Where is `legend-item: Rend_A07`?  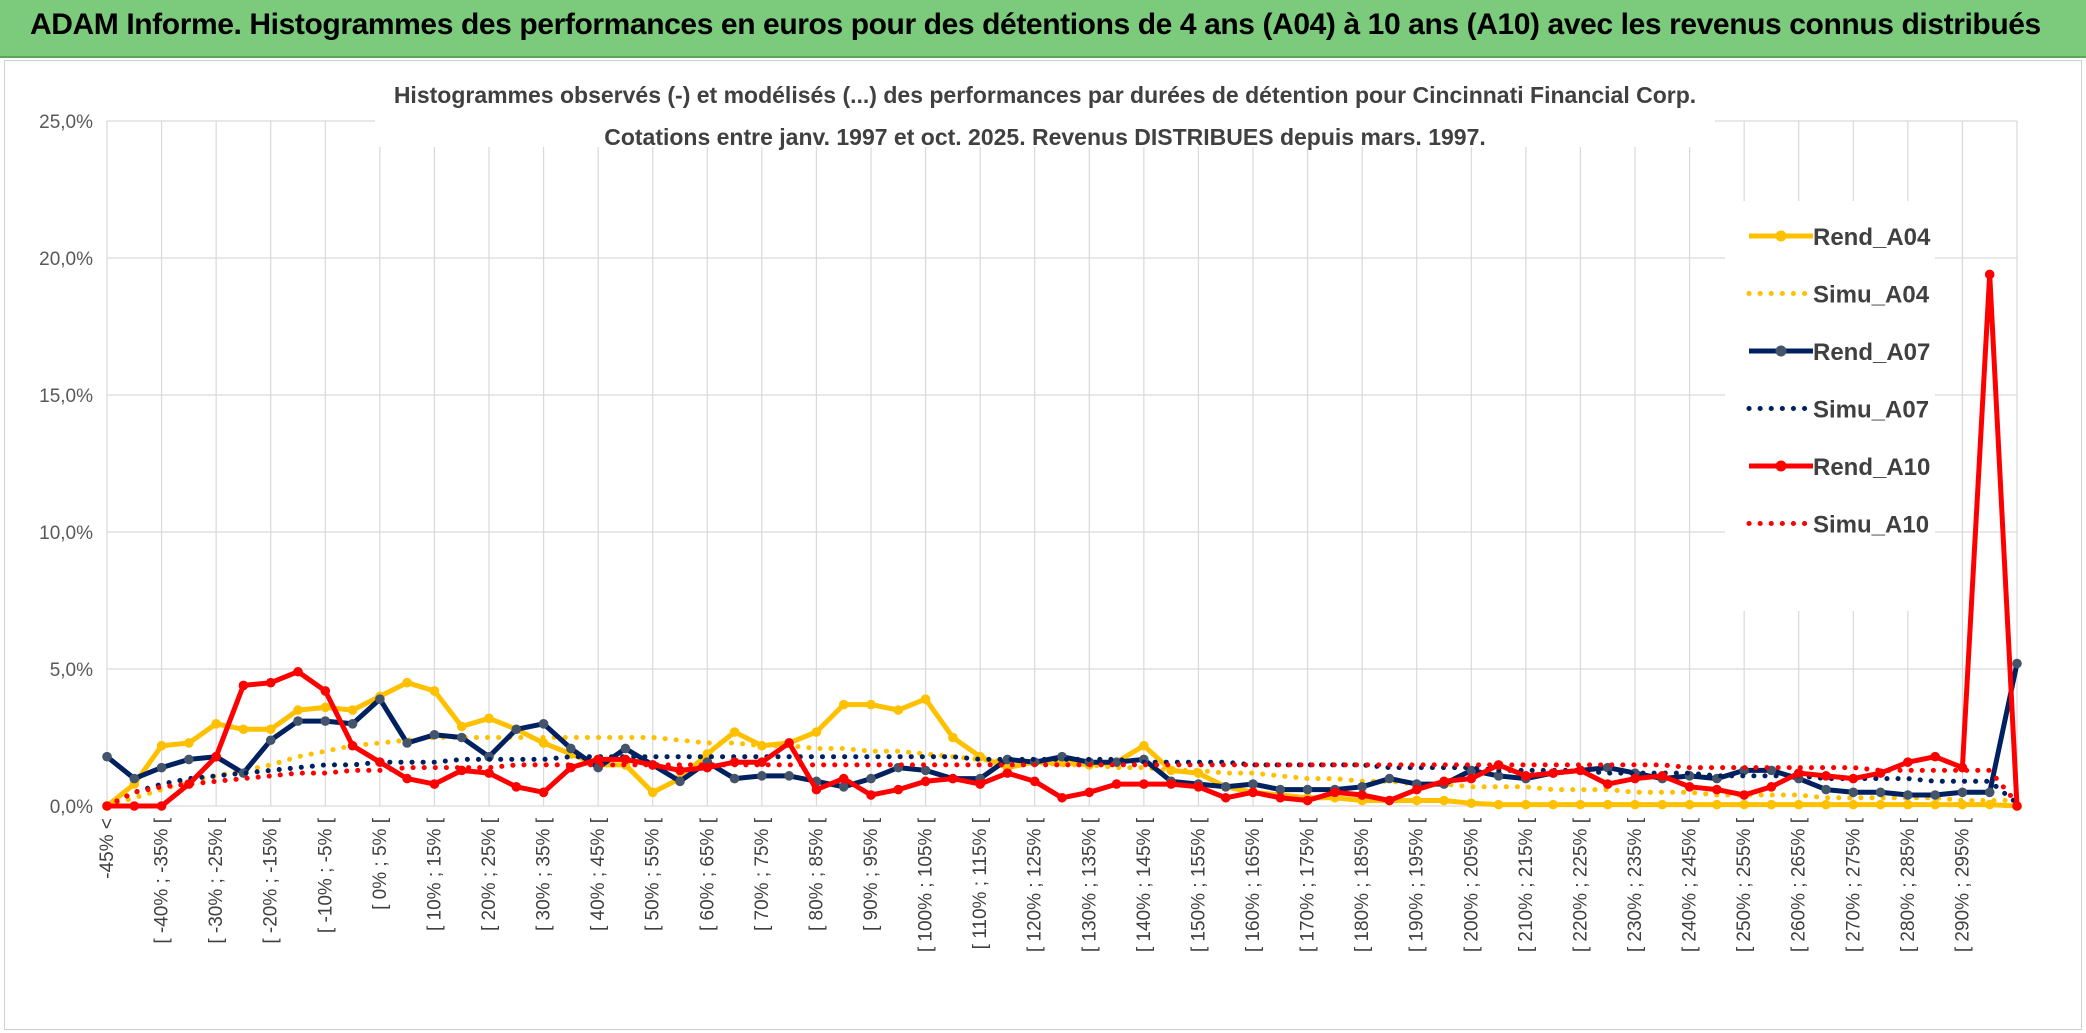 legend-item: Rend_A07 is located at coordinates (1839, 352).